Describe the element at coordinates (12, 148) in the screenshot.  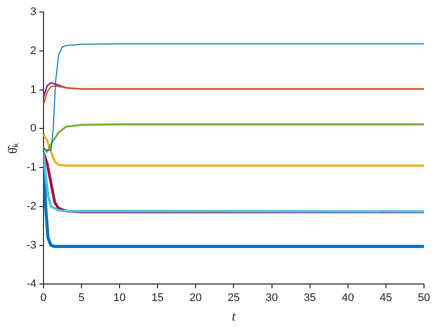
I see `y-axis-title: θ̂ₖ` at that location.